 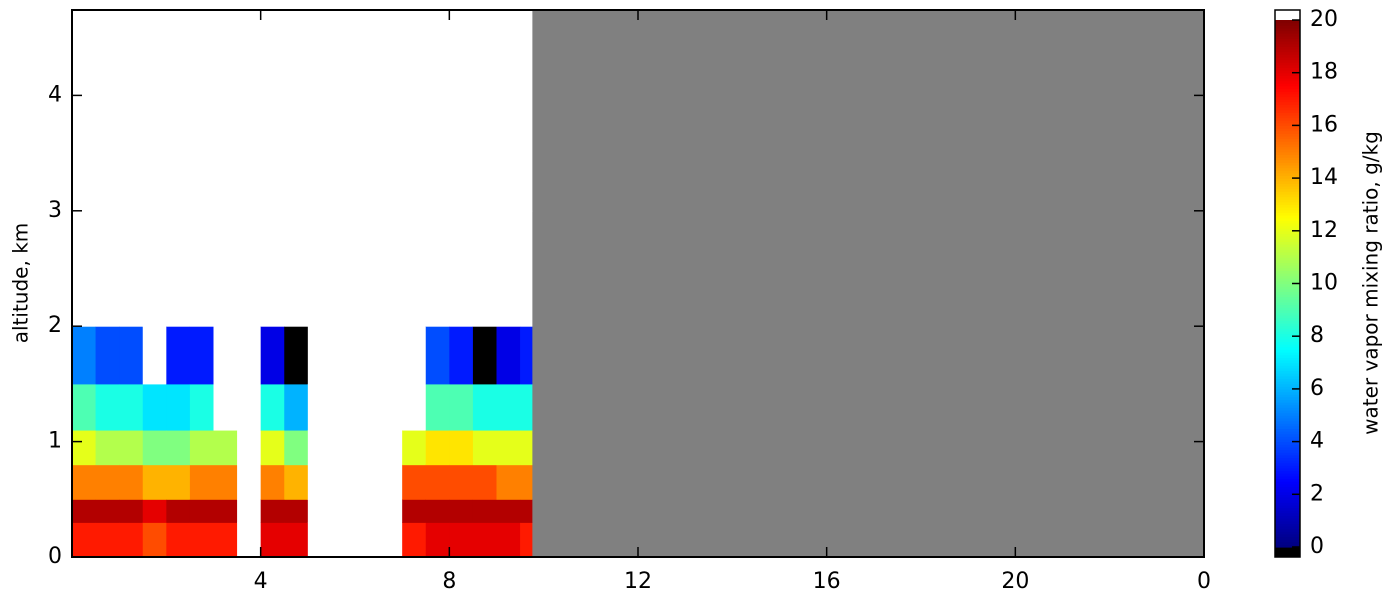 What do you see at coordinates (21, 283) in the screenshot?
I see `y-axis-label: altitude, km` at bounding box center [21, 283].